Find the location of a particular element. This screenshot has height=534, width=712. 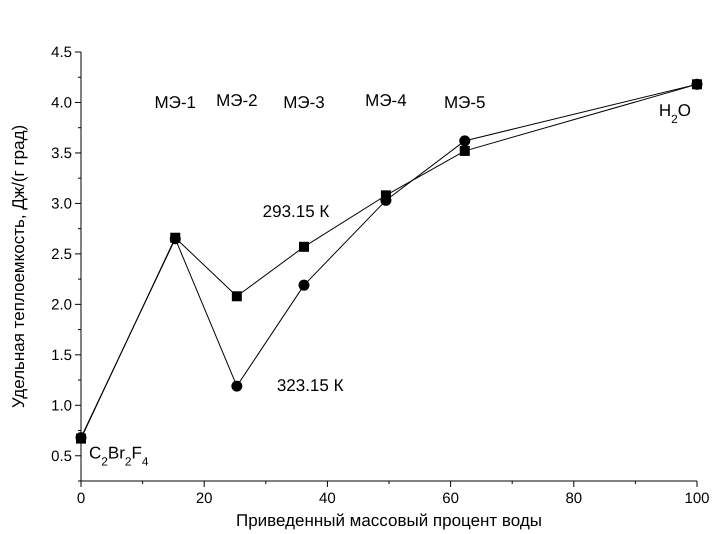

x-tick-label: 80 is located at coordinates (573, 498).